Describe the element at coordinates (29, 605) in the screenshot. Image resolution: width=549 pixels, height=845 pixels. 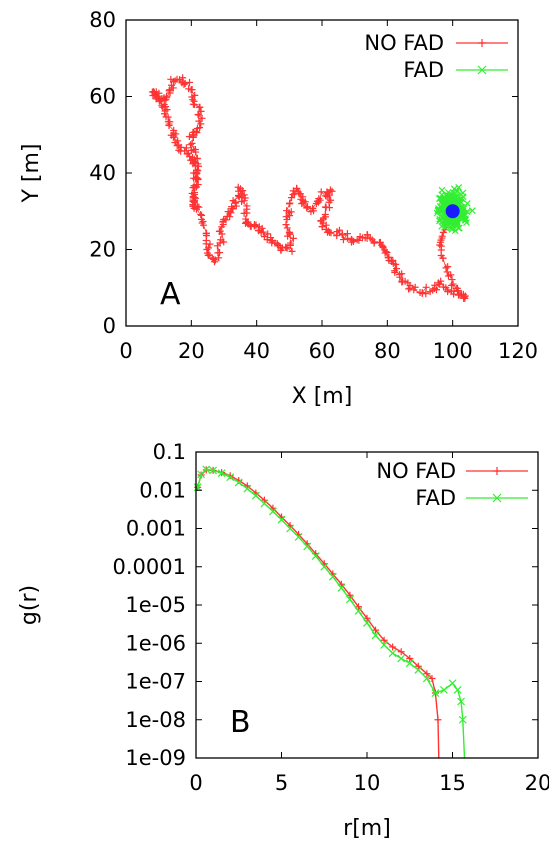
I see `panel-b-ylabel: g(r)` at that location.